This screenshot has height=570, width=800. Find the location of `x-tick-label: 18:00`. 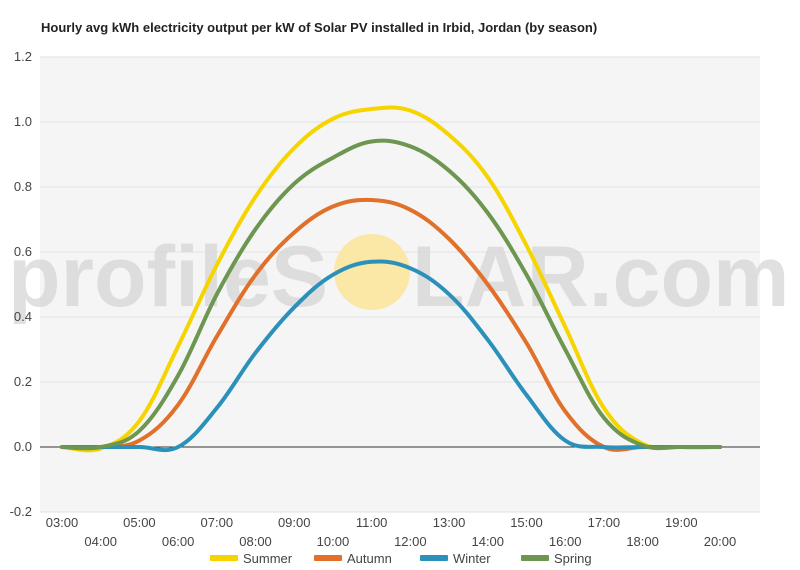

x-tick-label: 18:00 is located at coordinates (642, 541).